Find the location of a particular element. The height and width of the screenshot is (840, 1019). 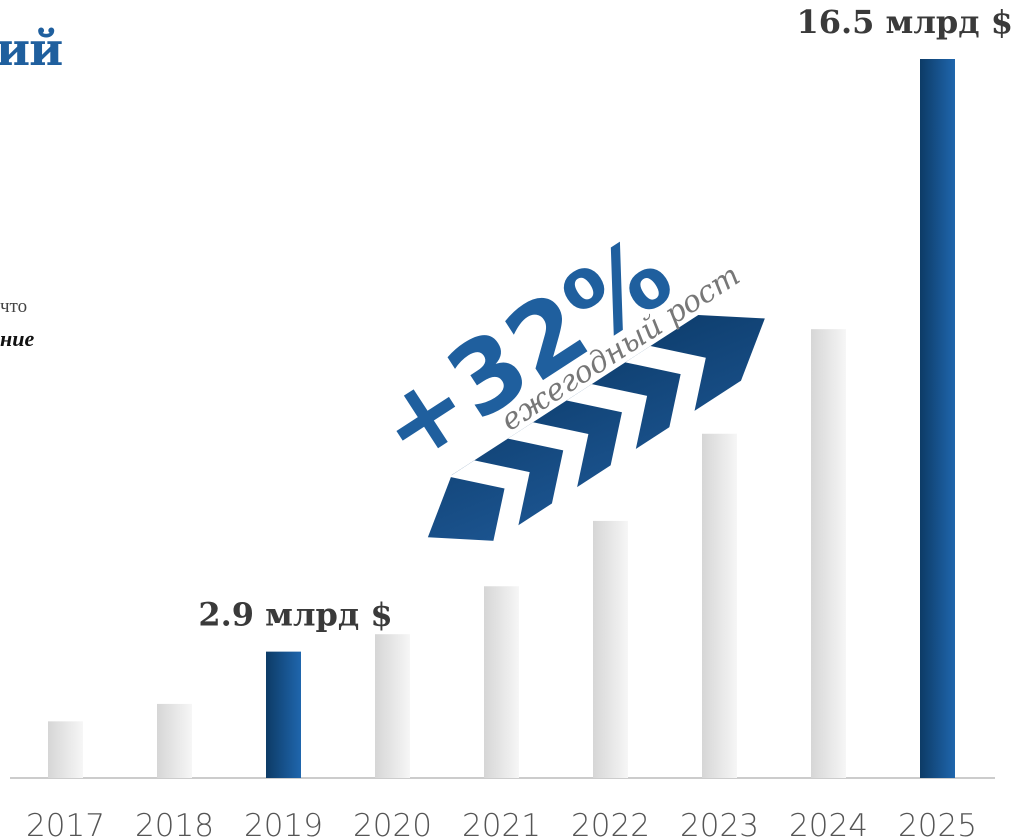

x-tick-label-2024: 2024 is located at coordinates (828, 824).